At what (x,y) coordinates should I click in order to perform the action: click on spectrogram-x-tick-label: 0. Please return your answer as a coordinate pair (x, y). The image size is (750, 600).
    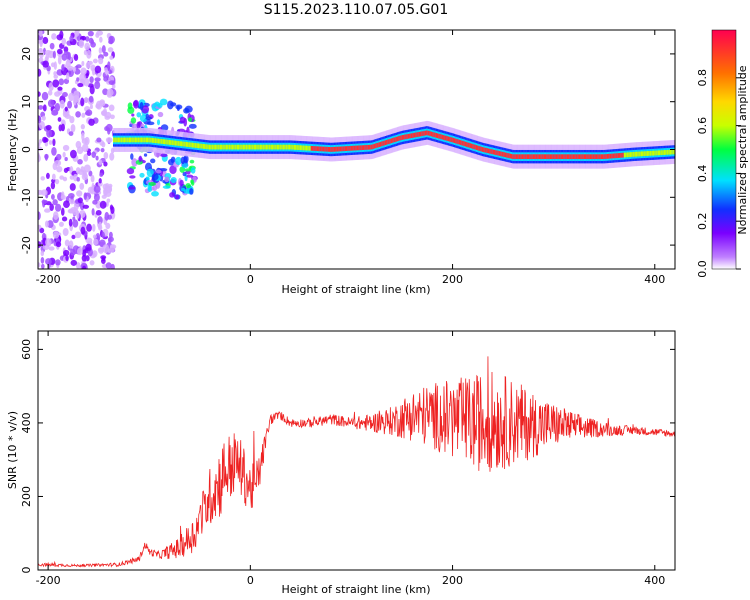
    Looking at the image, I should click on (250, 279).